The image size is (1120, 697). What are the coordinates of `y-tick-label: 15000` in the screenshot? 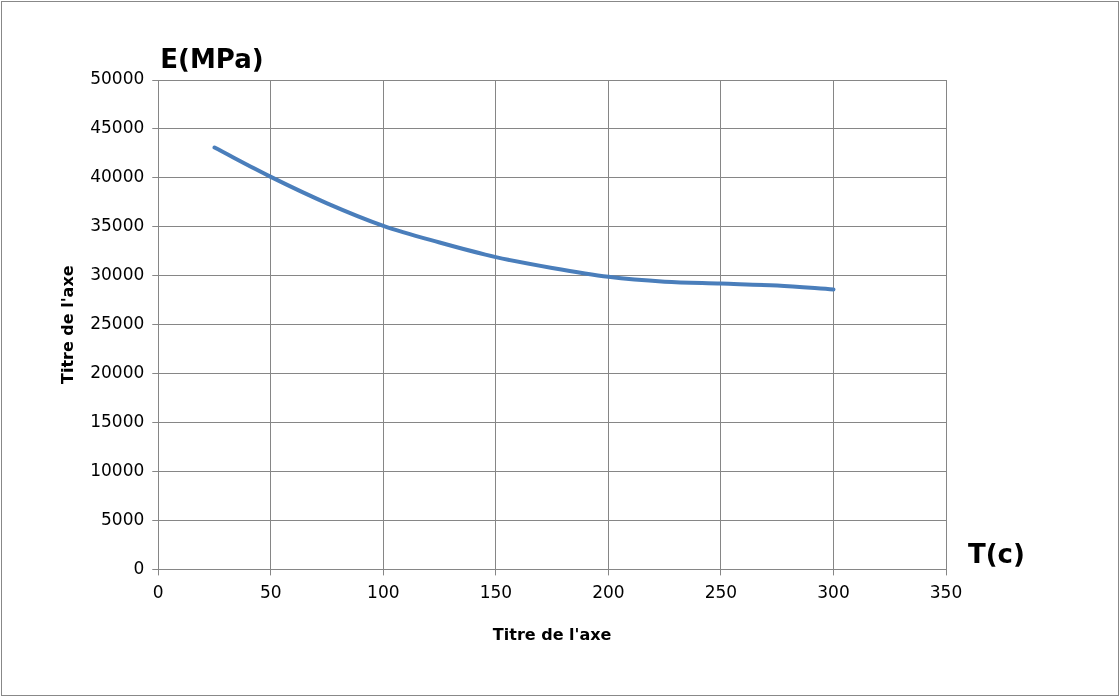 It's located at (117, 421).